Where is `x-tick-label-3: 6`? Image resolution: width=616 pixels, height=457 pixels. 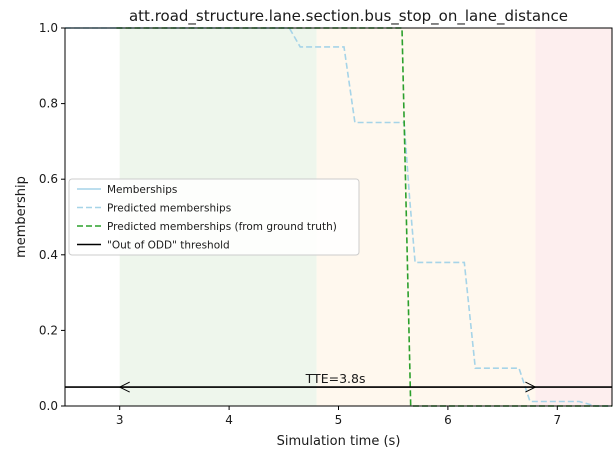 x-tick-label-3: 6 is located at coordinates (448, 420).